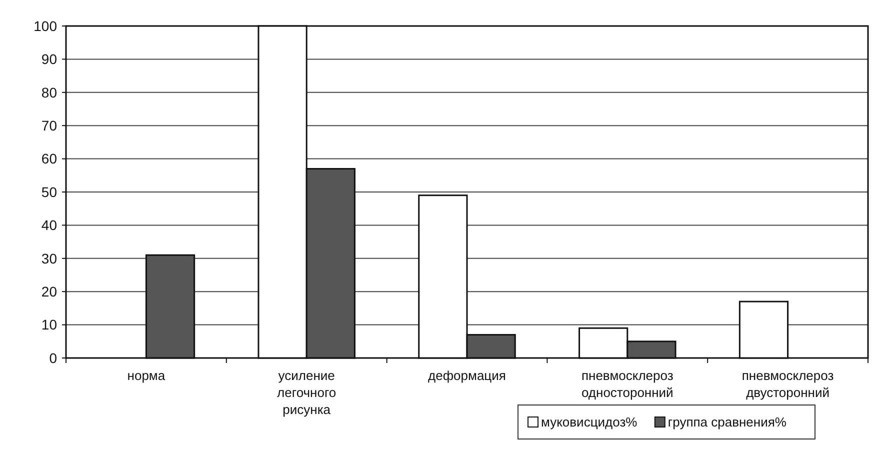  Describe the element at coordinates (467, 375) in the screenshot. I see `x-tick-label: деформация` at that location.